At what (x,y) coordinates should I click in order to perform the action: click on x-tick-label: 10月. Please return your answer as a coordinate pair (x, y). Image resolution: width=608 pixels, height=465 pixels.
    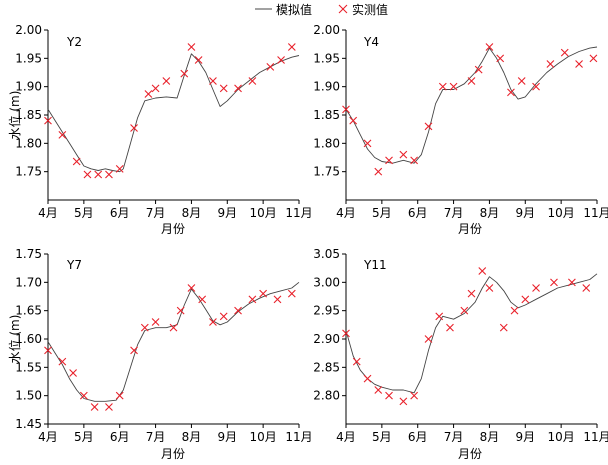
    Looking at the image, I should click on (561, 437).